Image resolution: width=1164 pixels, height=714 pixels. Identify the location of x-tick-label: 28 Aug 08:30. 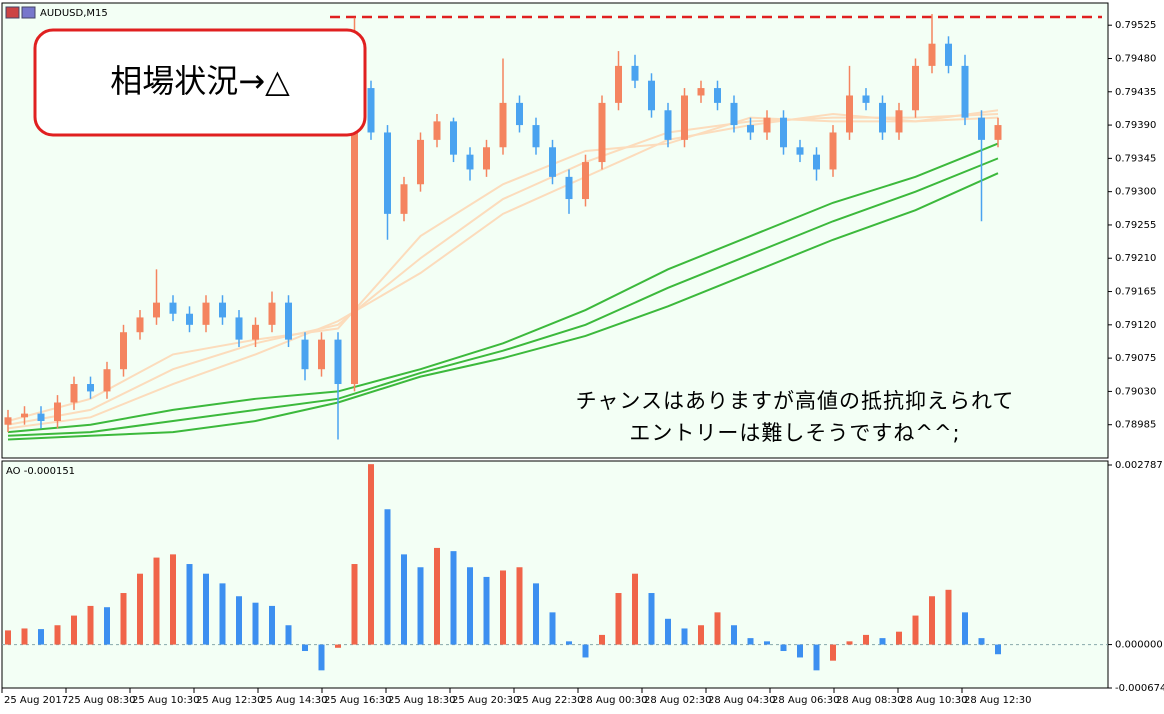
(869, 700).